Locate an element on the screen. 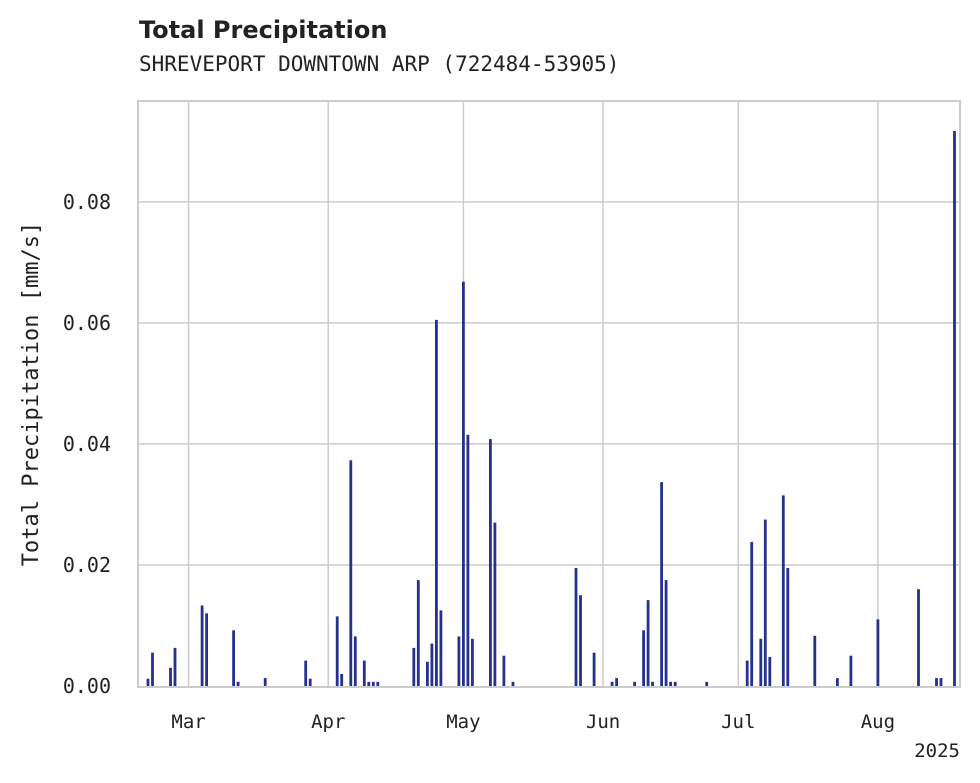 The image size is (980, 783). x-tick-label: May is located at coordinates (463, 722).